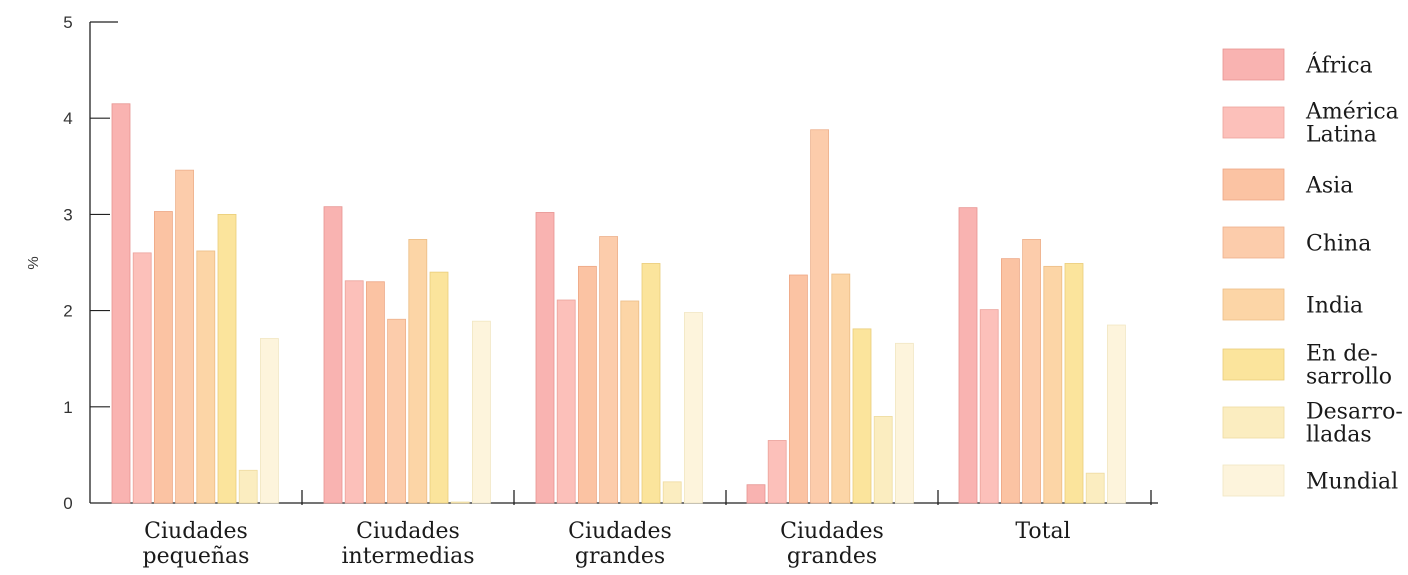  Describe the element at coordinates (1352, 112) in the screenshot. I see `legend-label: América` at that location.